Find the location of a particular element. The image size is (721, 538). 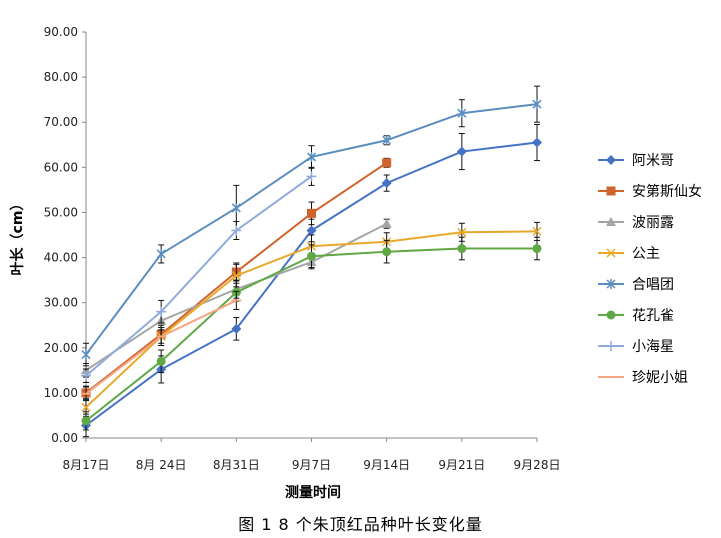

legend-item-3: 波丽露 is located at coordinates (636, 223).